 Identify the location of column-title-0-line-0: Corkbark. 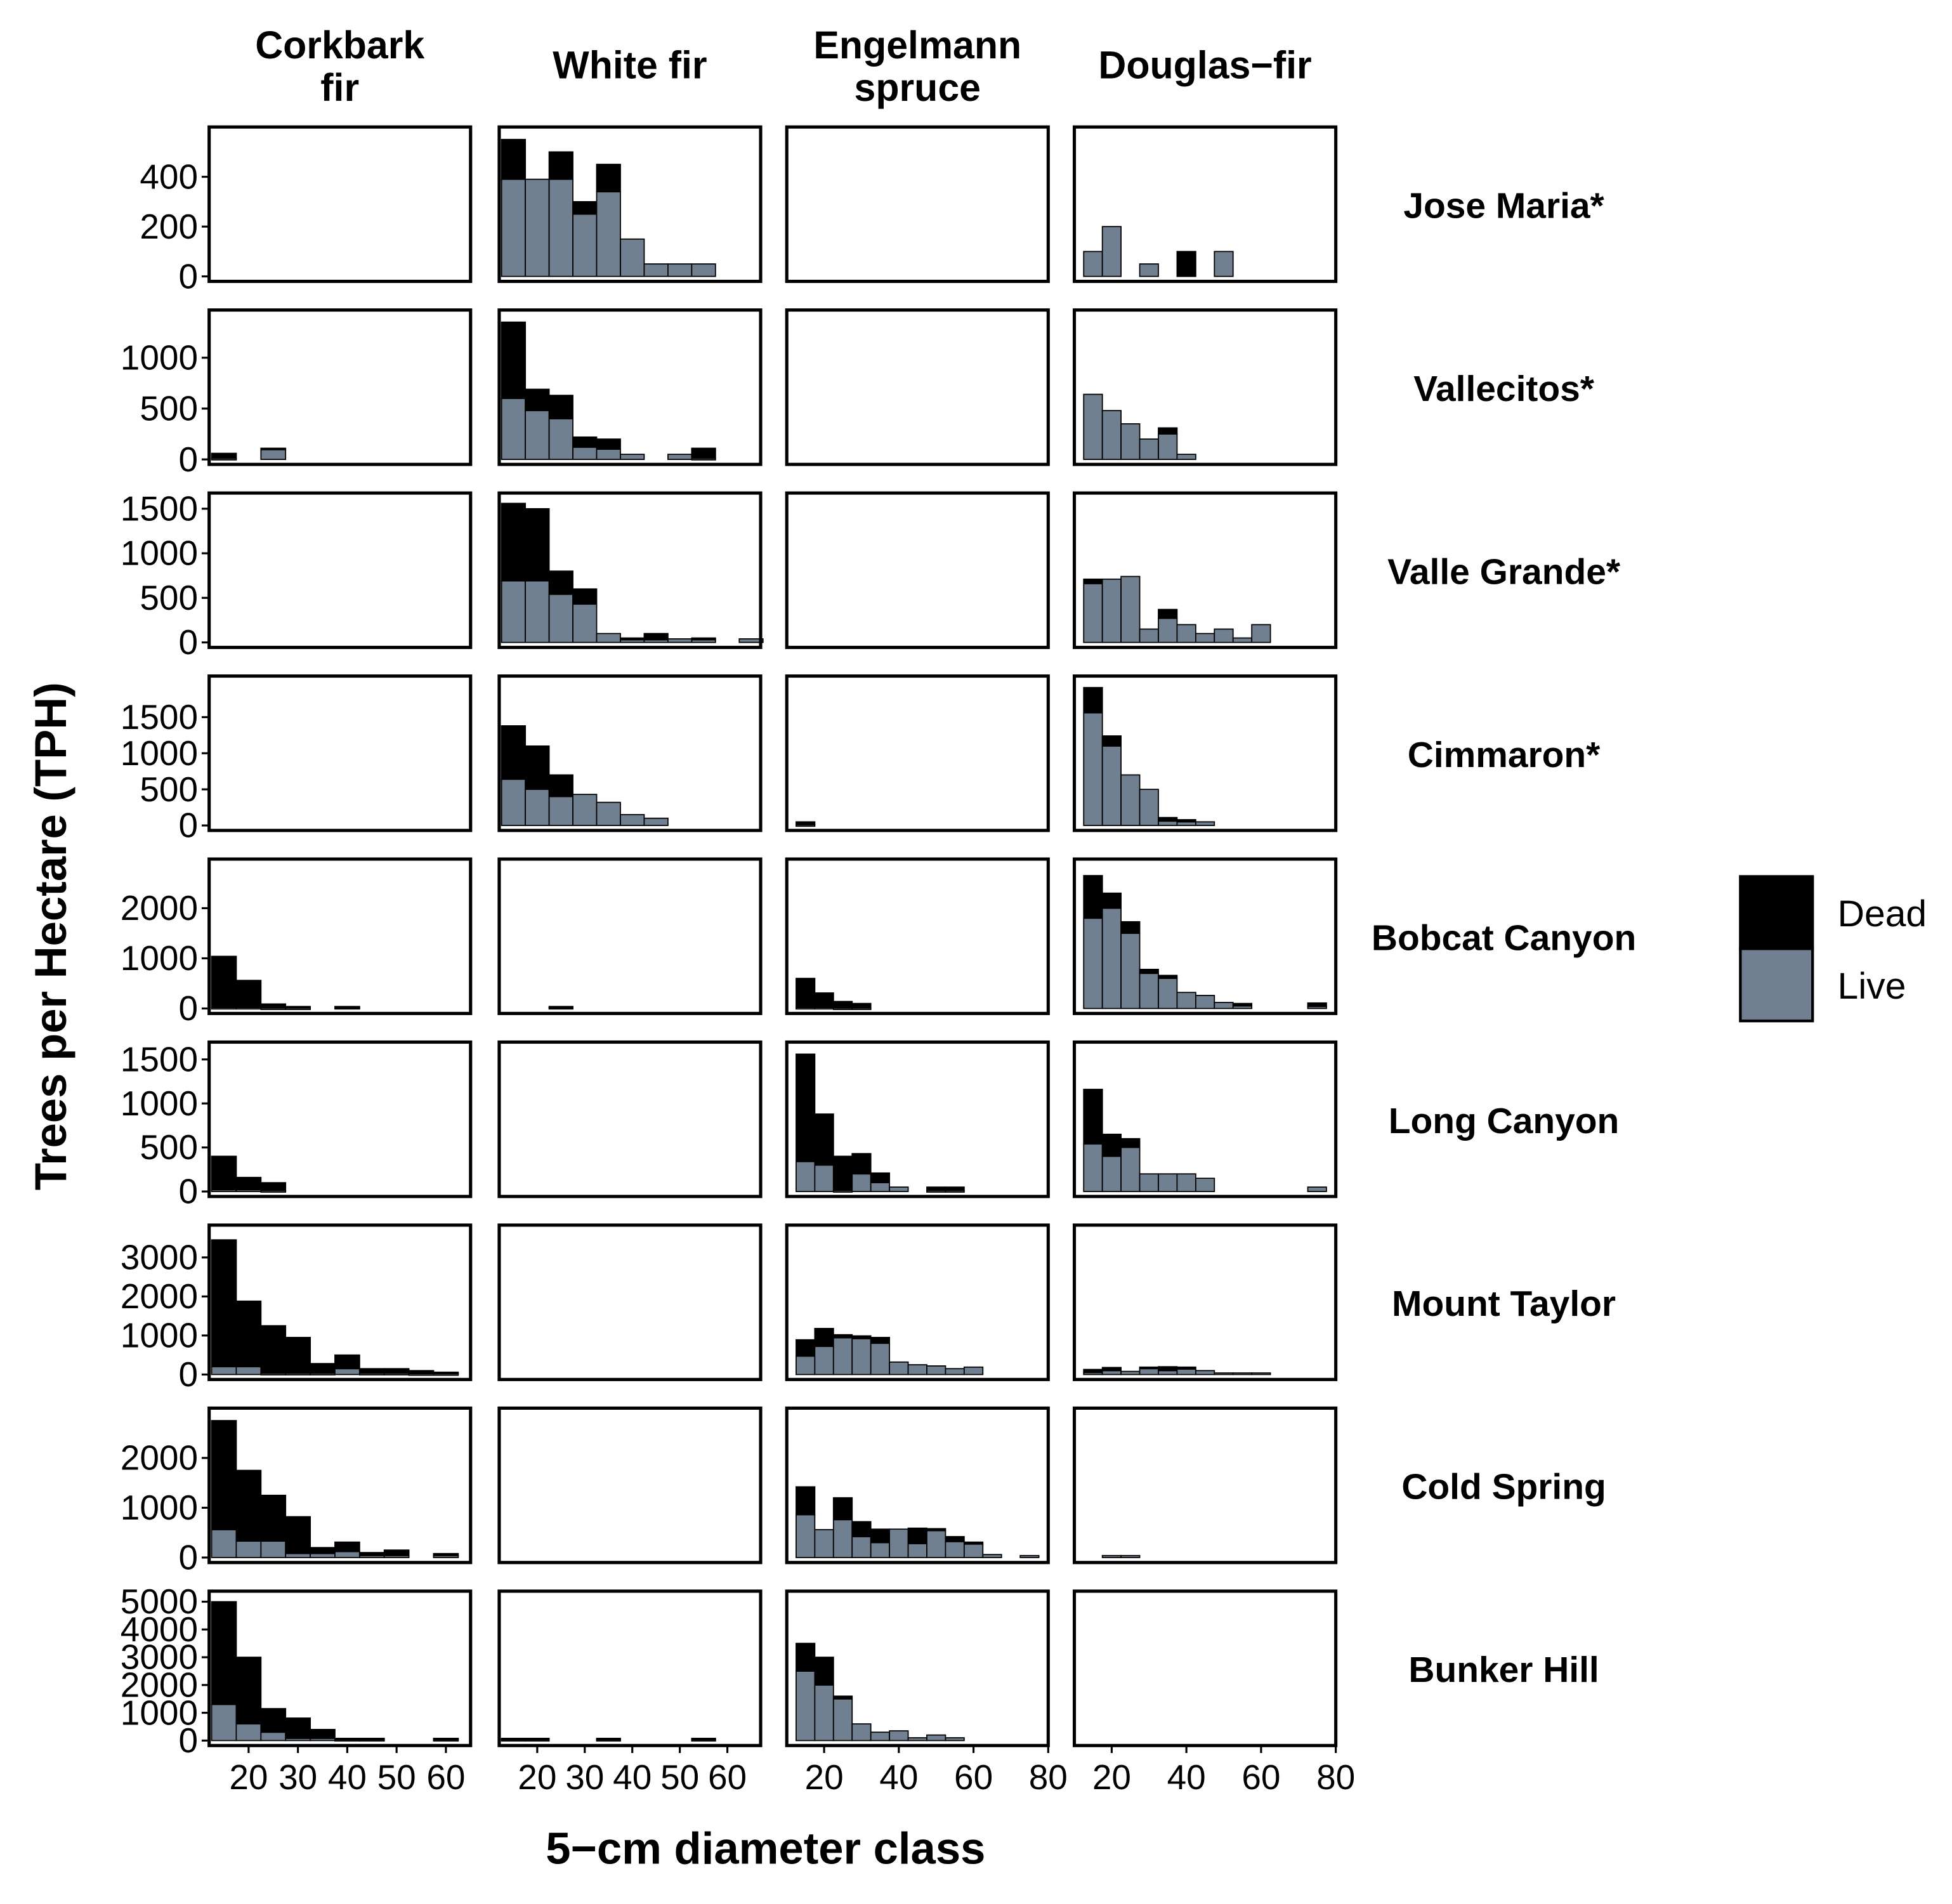
(339, 45).